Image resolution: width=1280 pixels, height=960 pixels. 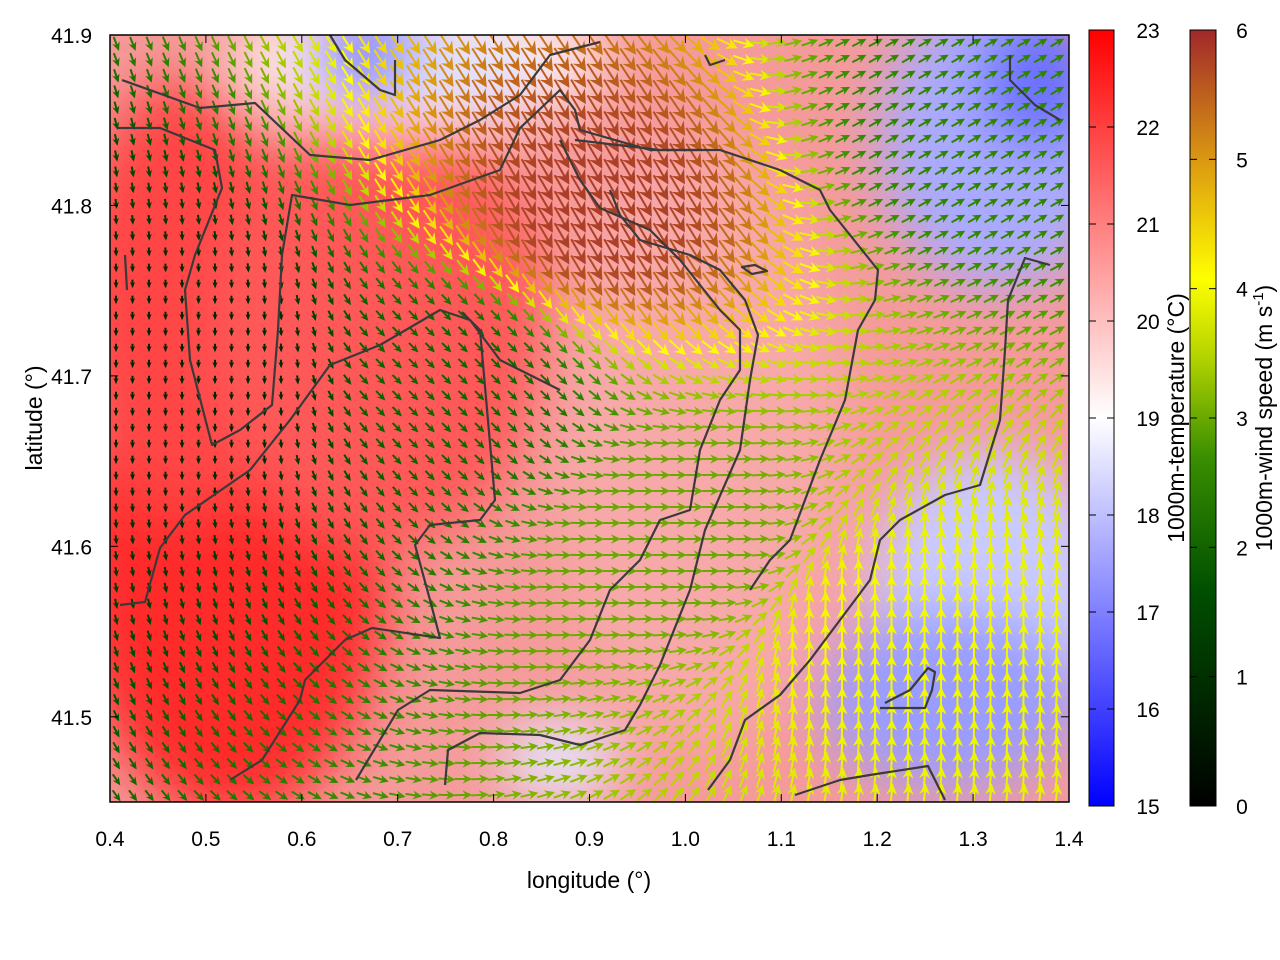 I want to click on y-axis-label: latitude (°), so click(x=34, y=417).